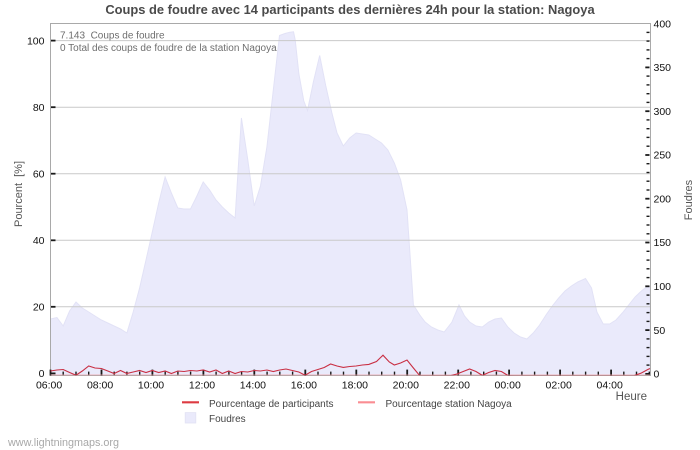 The height and width of the screenshot is (450, 700). Describe the element at coordinates (271, 404) in the screenshot. I see `svg-text: Pourcentage de participants` at that location.